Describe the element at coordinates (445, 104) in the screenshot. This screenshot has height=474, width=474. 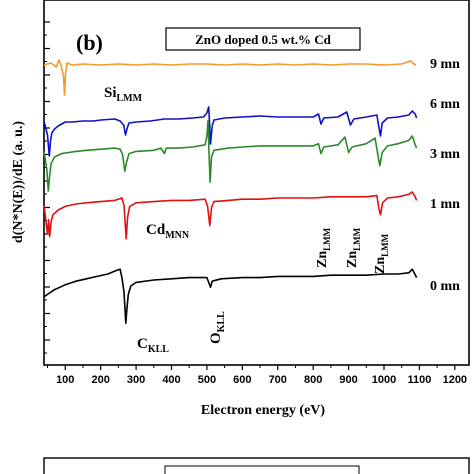
I see `trace-label: 6 mn` at that location.